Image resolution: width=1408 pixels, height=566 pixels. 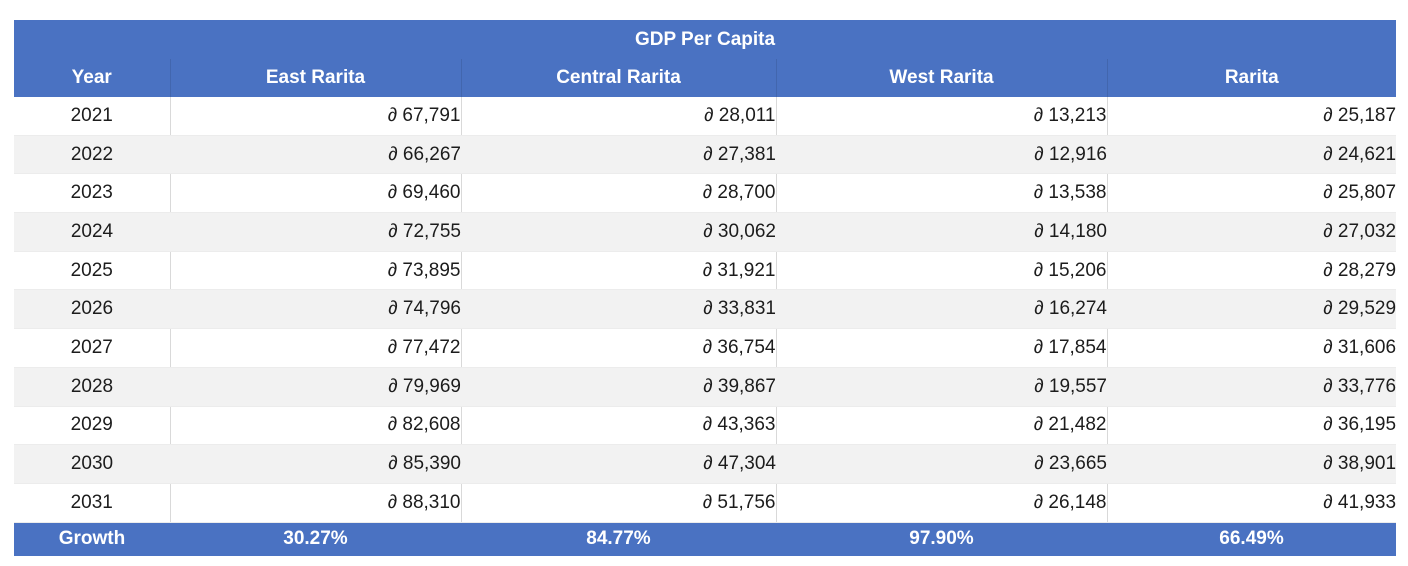 What do you see at coordinates (941, 232) in the screenshot?
I see `value-cell-west-rarita: ∂ 14,180` at bounding box center [941, 232].